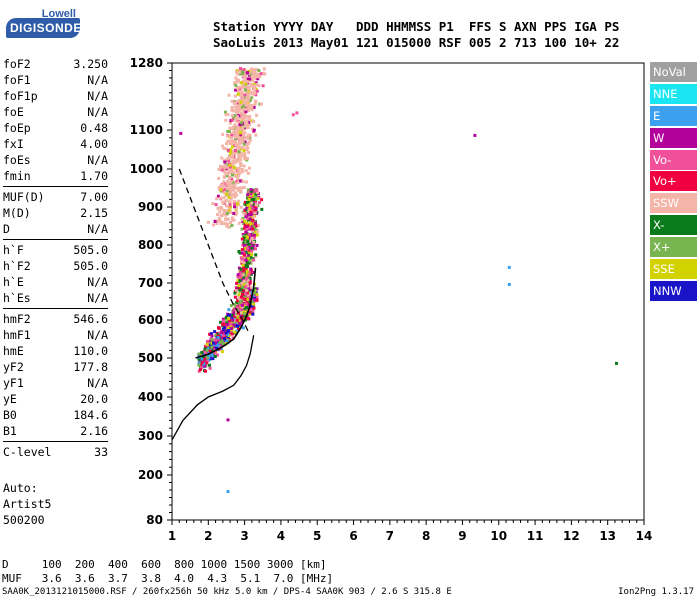  Describe the element at coordinates (90, 415) in the screenshot. I see `param-value: 184.6` at that location.